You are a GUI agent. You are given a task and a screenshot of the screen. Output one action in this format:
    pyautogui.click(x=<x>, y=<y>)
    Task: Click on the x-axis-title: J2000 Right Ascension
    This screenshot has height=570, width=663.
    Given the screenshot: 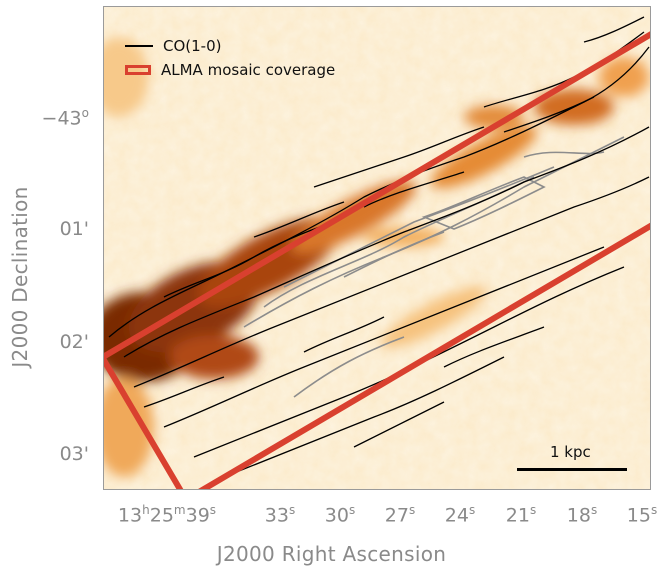 What is the action you would take?
    pyautogui.click(x=331, y=554)
    